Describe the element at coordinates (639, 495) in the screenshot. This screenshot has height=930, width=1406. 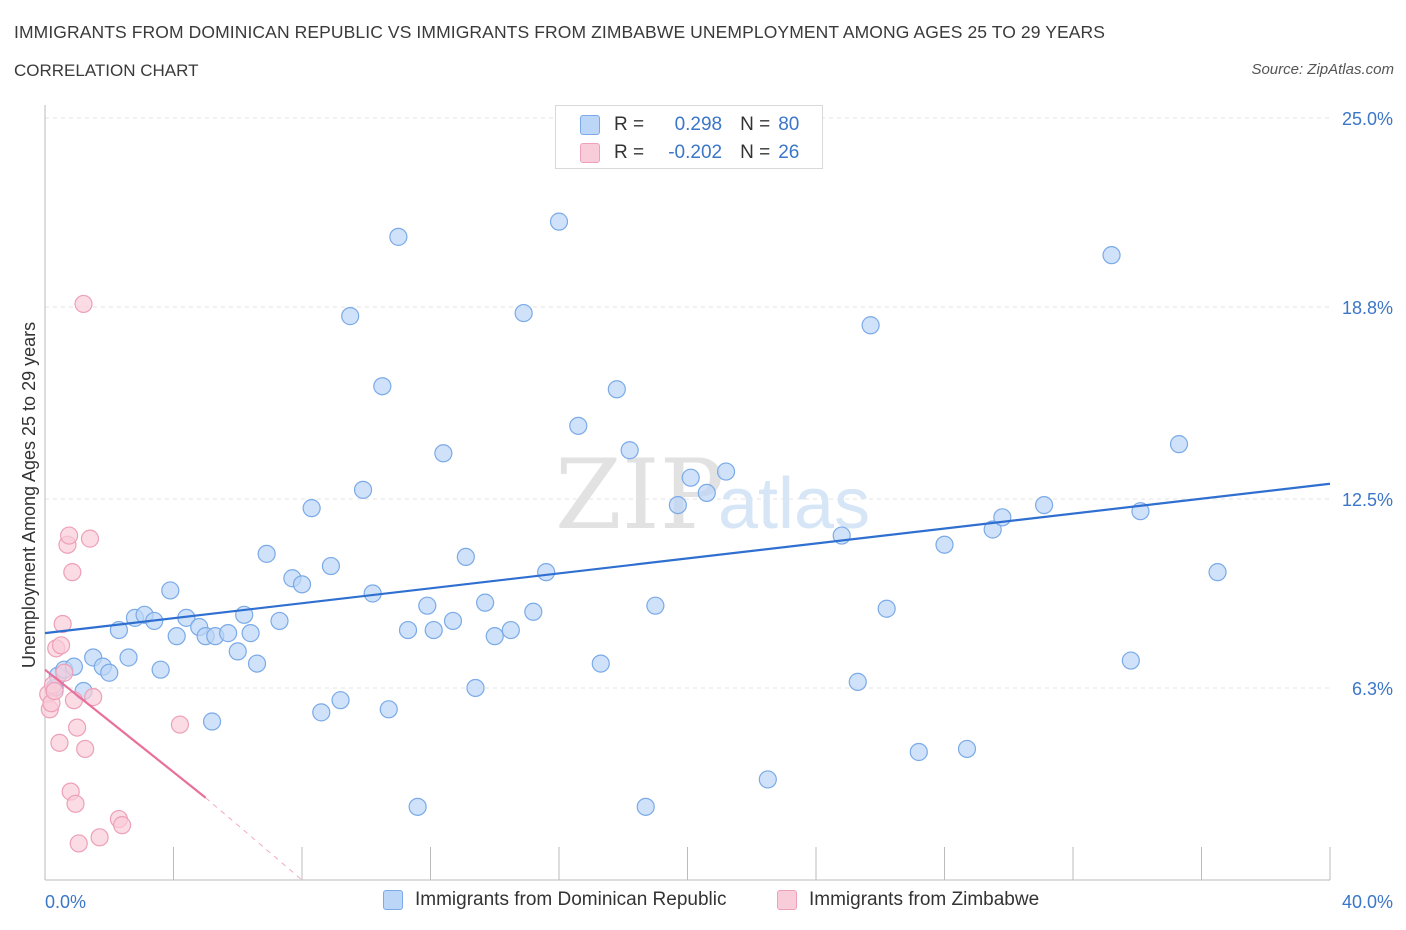
I see `watermark-zip: ZIP` at that location.